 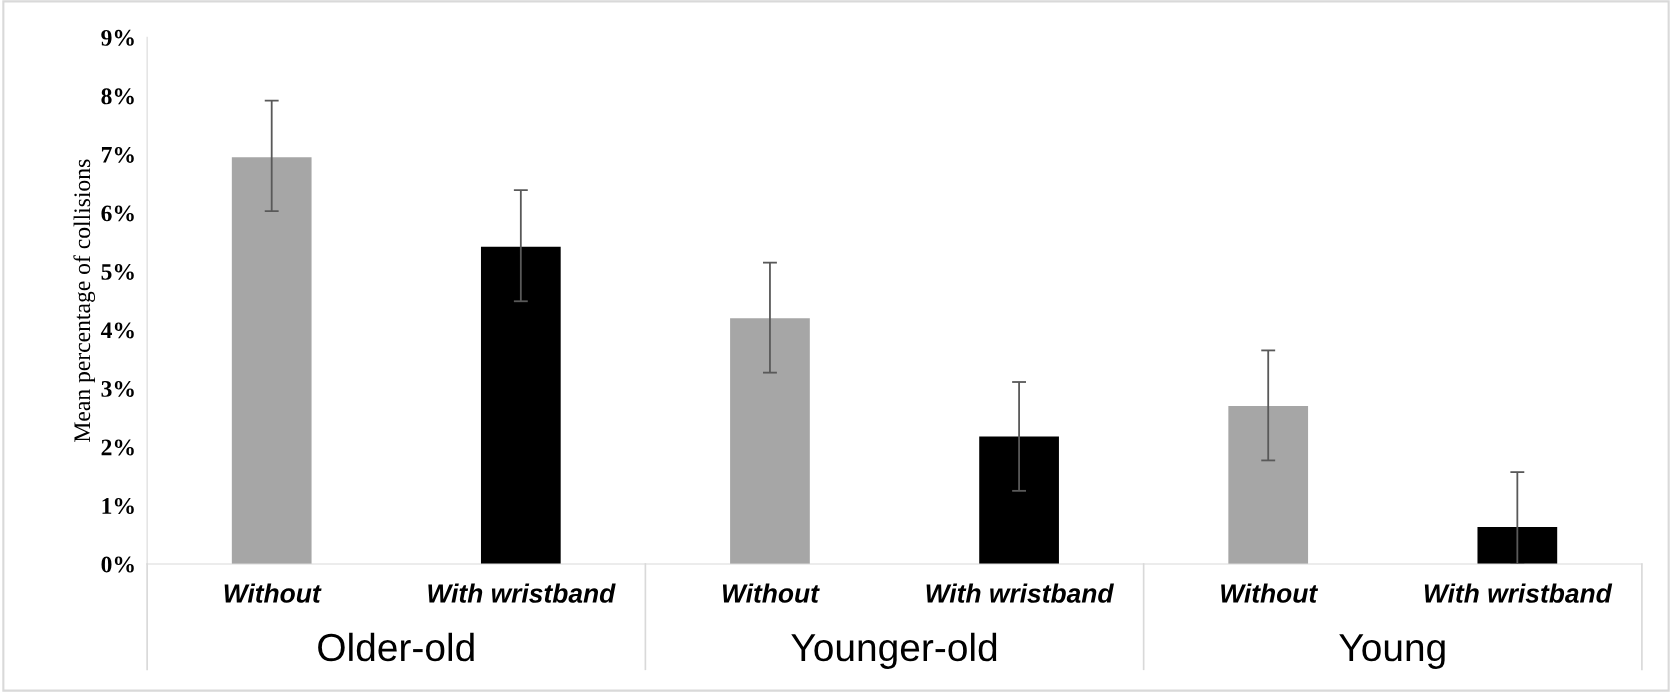 I want to click on y-tick-label: 0%, so click(x=117, y=564).